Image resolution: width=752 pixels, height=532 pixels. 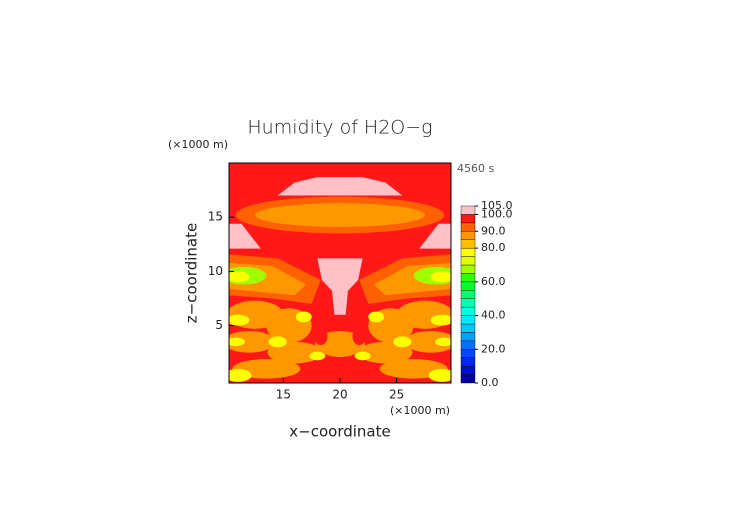 What do you see at coordinates (339, 395) in the screenshot?
I see `x-tick-label: 20` at bounding box center [339, 395].